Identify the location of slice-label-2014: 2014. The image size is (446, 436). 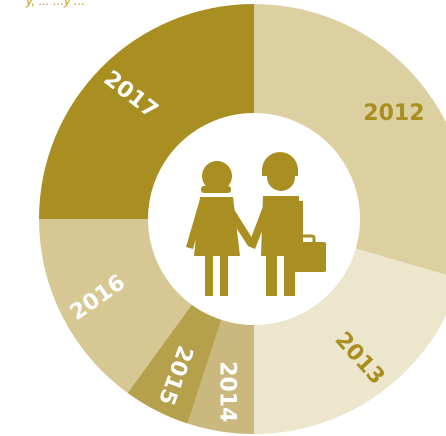
(227, 391).